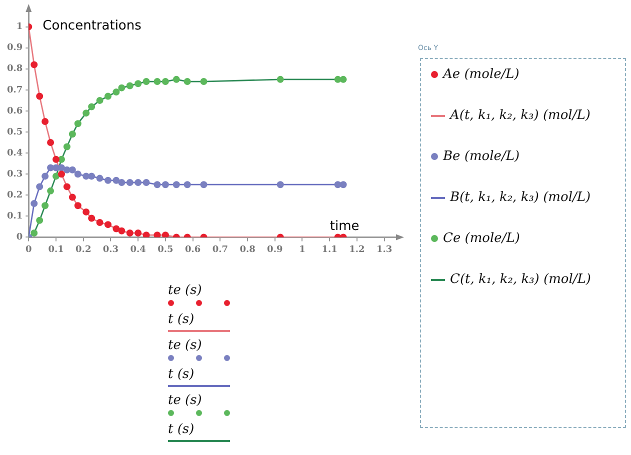 The image size is (631, 455). What do you see at coordinates (481, 156) in the screenshot?
I see `legend-label: Be (mole/L)` at bounding box center [481, 156].